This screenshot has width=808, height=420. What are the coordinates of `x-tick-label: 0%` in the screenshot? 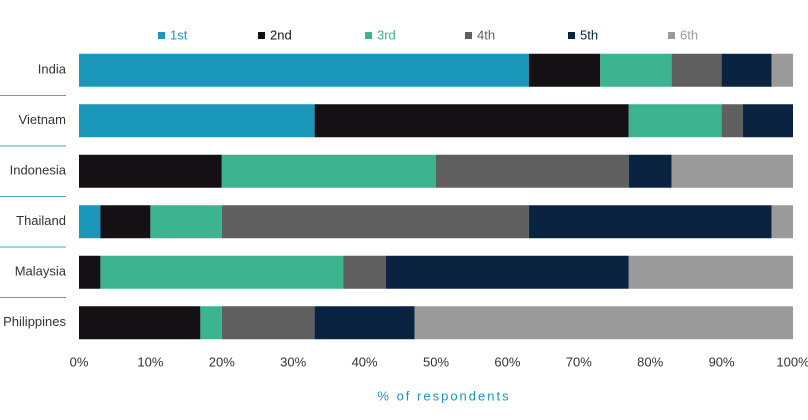 It's located at (79, 361).